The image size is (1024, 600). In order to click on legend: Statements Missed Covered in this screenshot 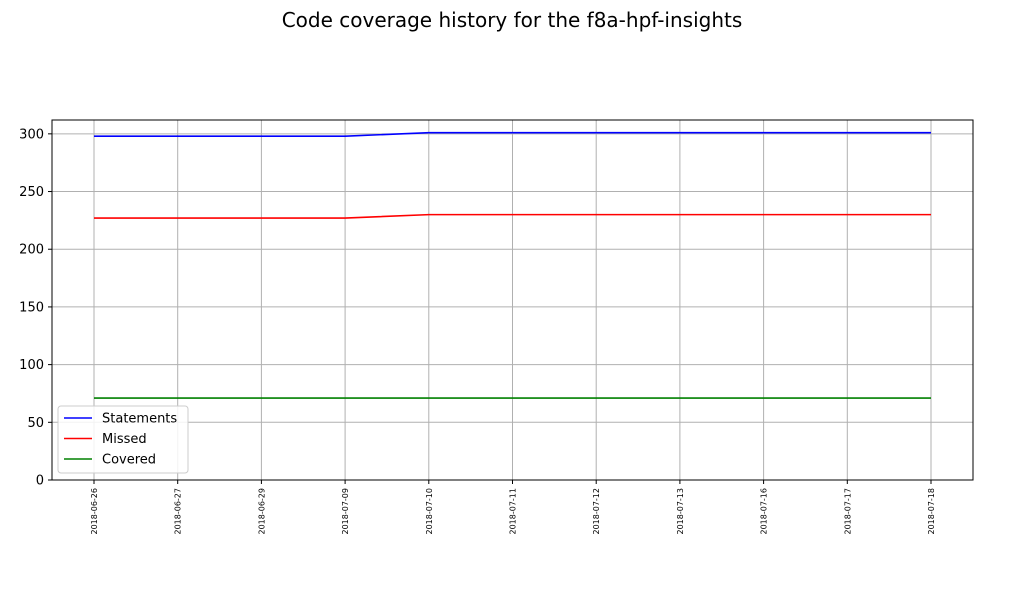, I will do `click(123, 439)`.